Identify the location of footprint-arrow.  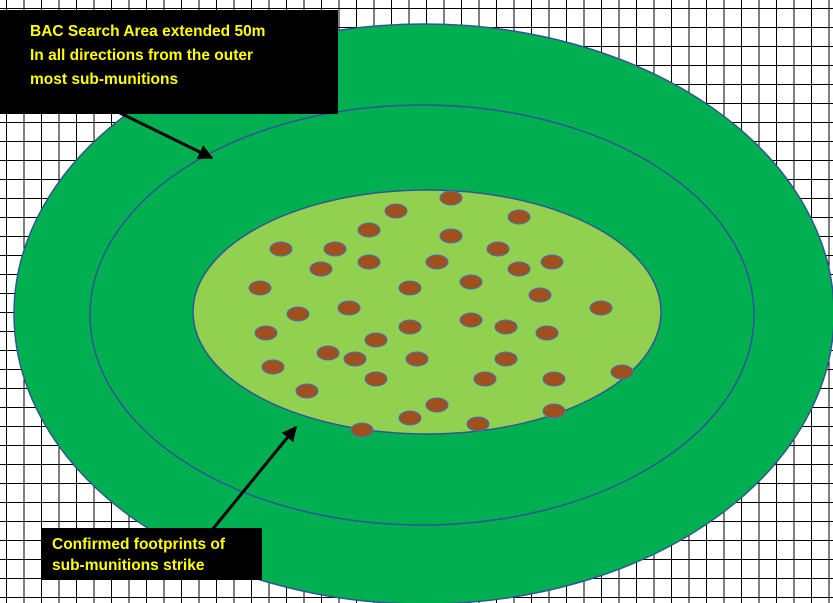
(254, 478).